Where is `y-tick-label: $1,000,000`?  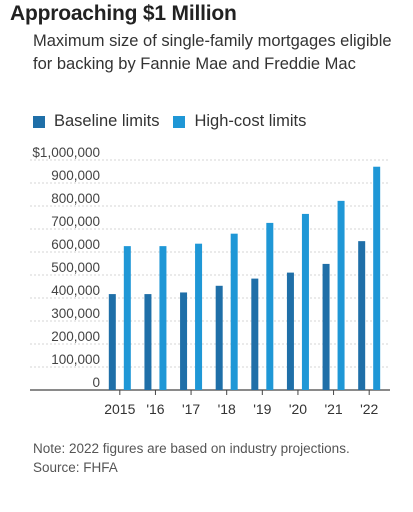
y-tick-label: $1,000,000 is located at coordinates (66, 152).